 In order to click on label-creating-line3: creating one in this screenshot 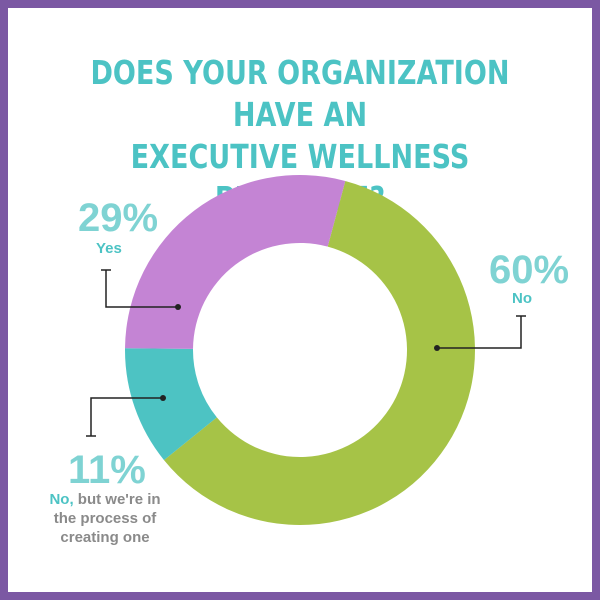, I will do `click(105, 537)`.